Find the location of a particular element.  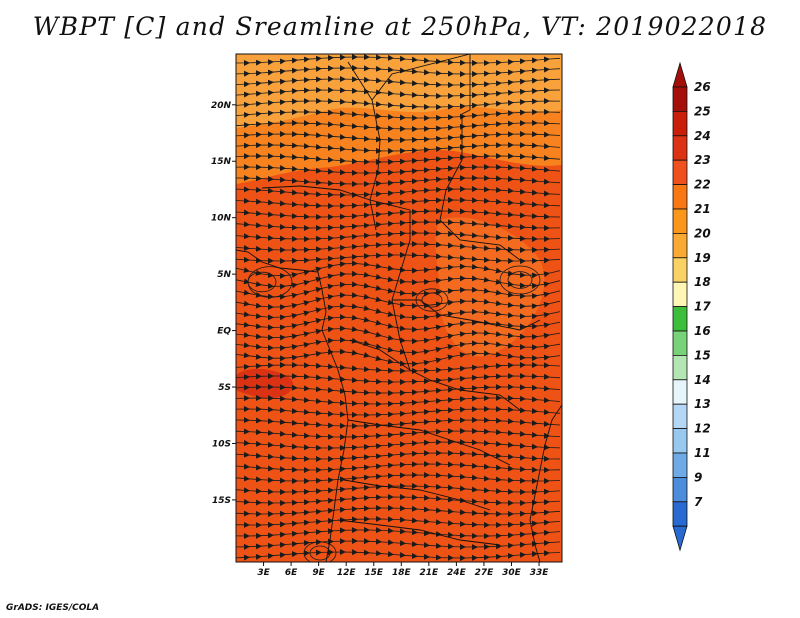

colorbar-label: 9 is located at coordinates (698, 477).